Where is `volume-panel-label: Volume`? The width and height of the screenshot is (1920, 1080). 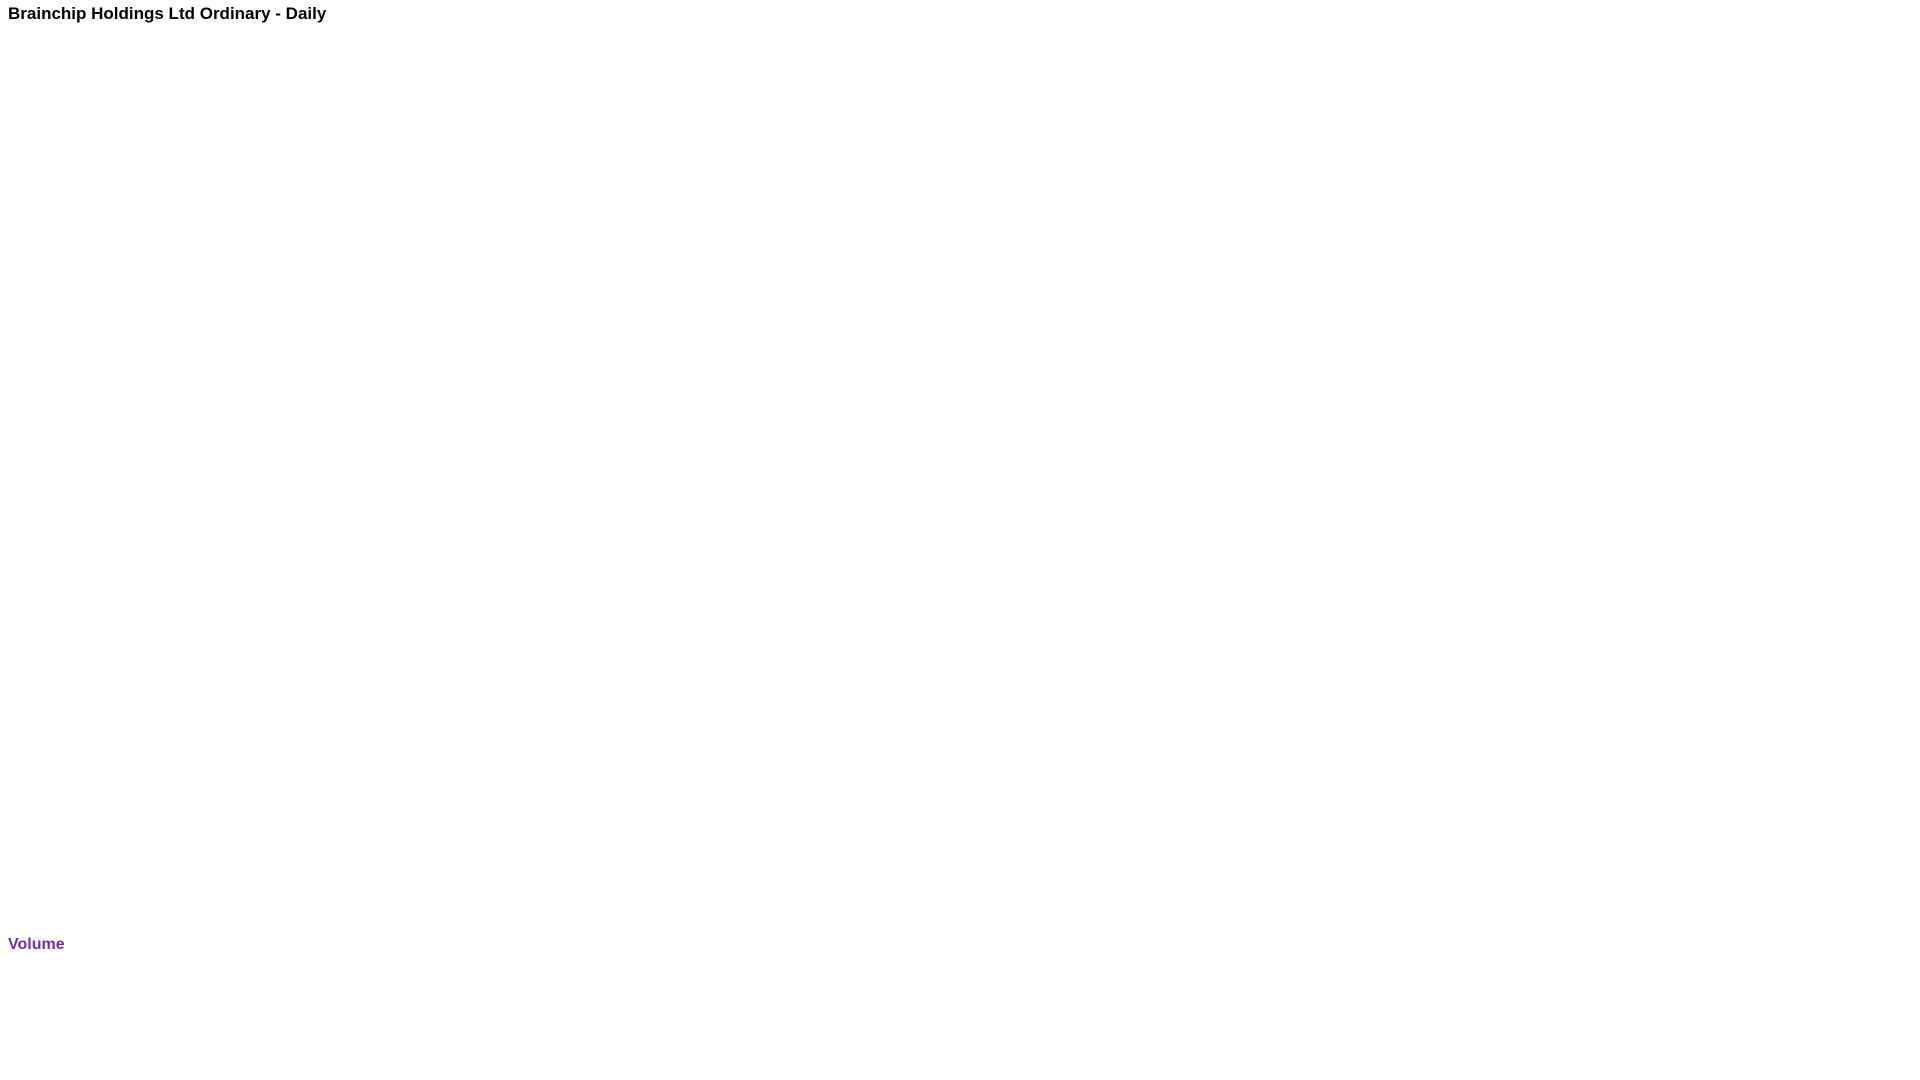
volume-panel-label: Volume is located at coordinates (36, 944).